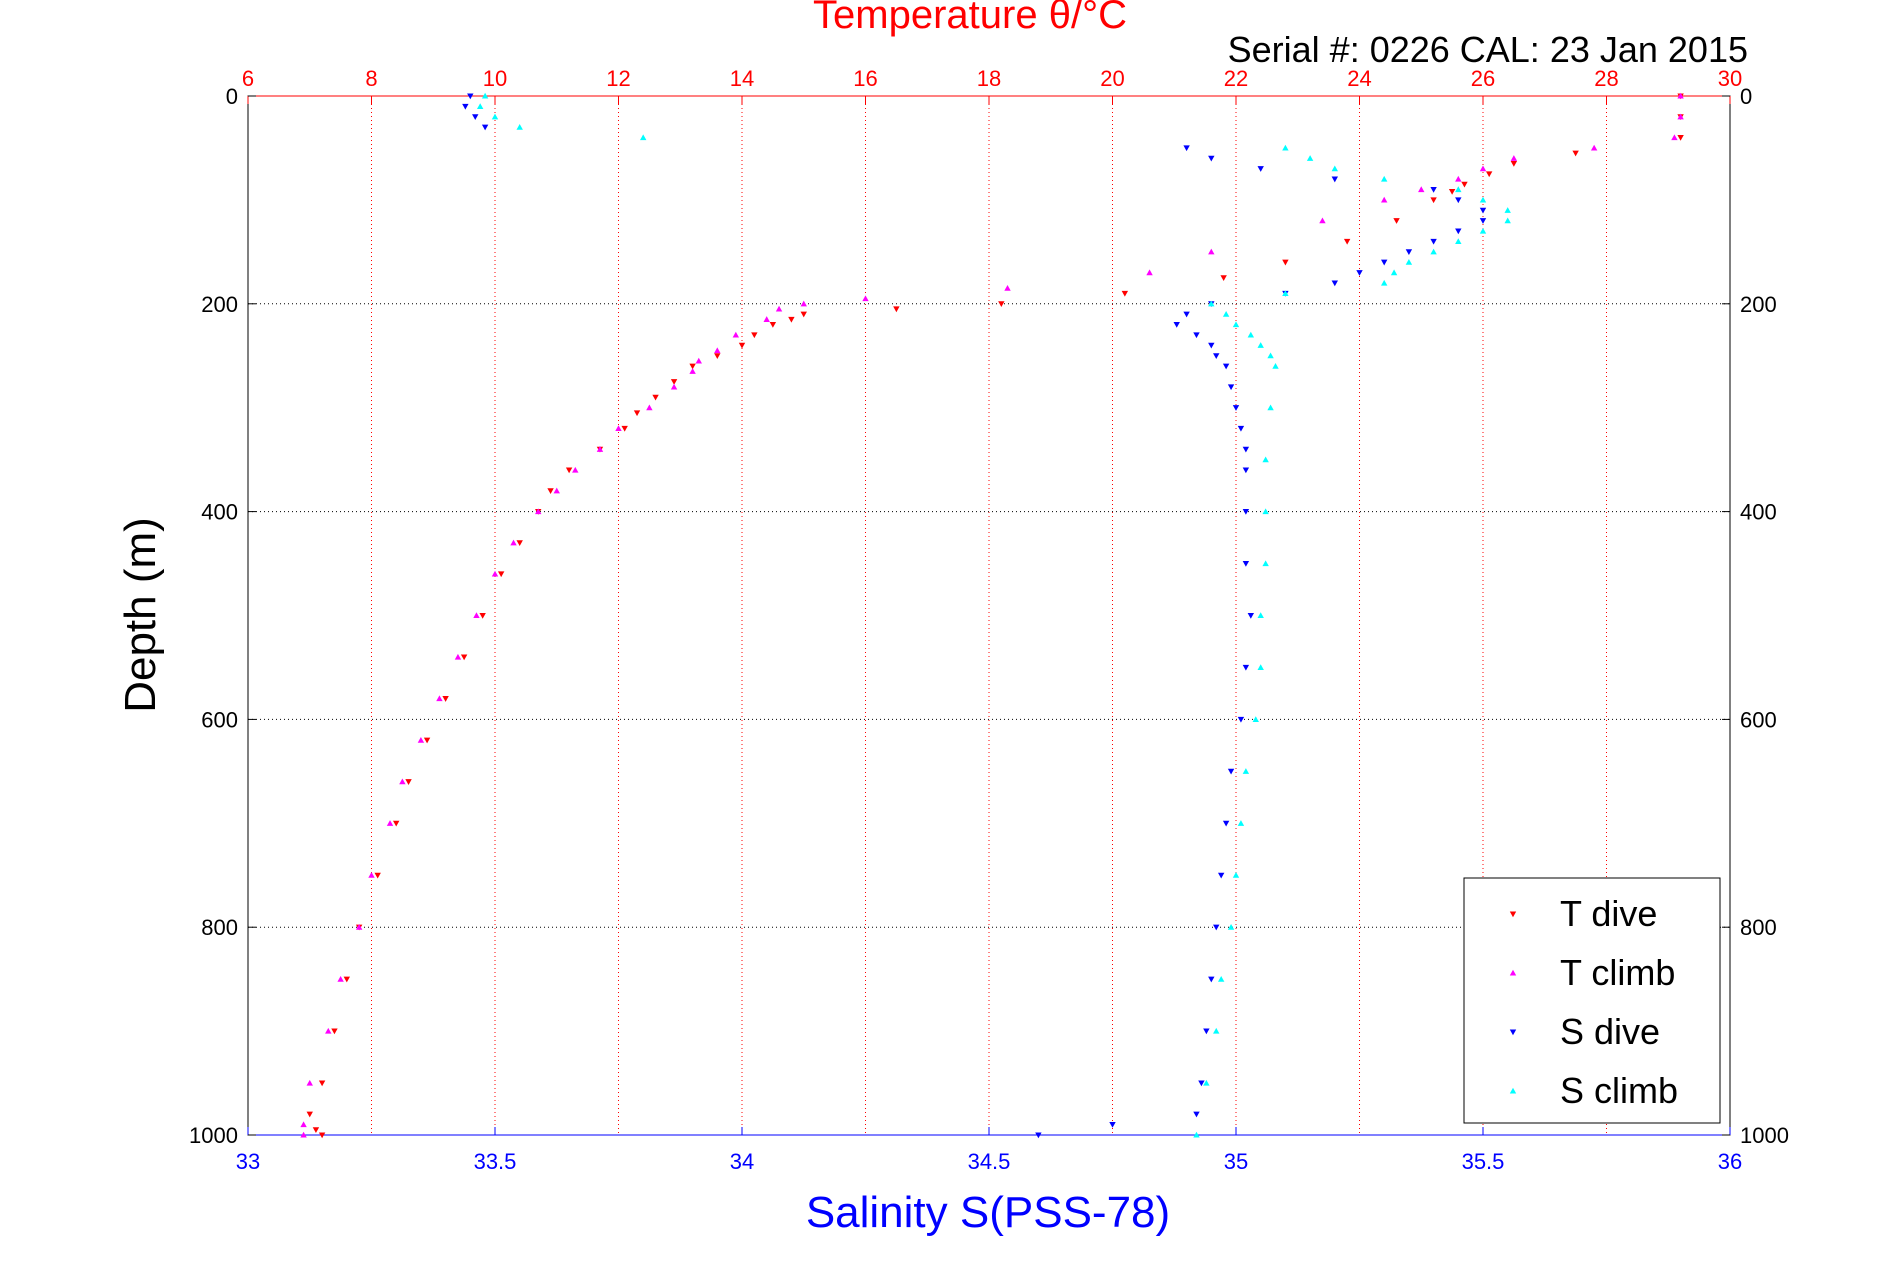  What do you see at coordinates (1617, 972) in the screenshot?
I see `legend-label: T climb` at bounding box center [1617, 972].